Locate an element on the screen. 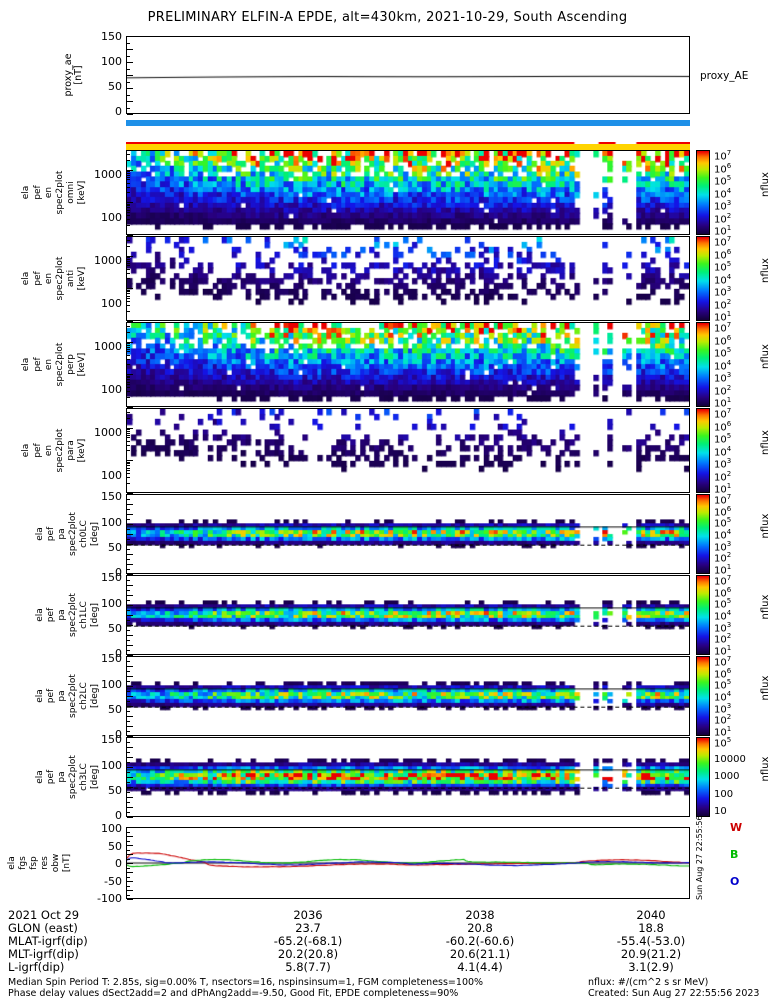 This screenshot has height=1000, width=775. ytick: -50 is located at coordinates (113, 881).